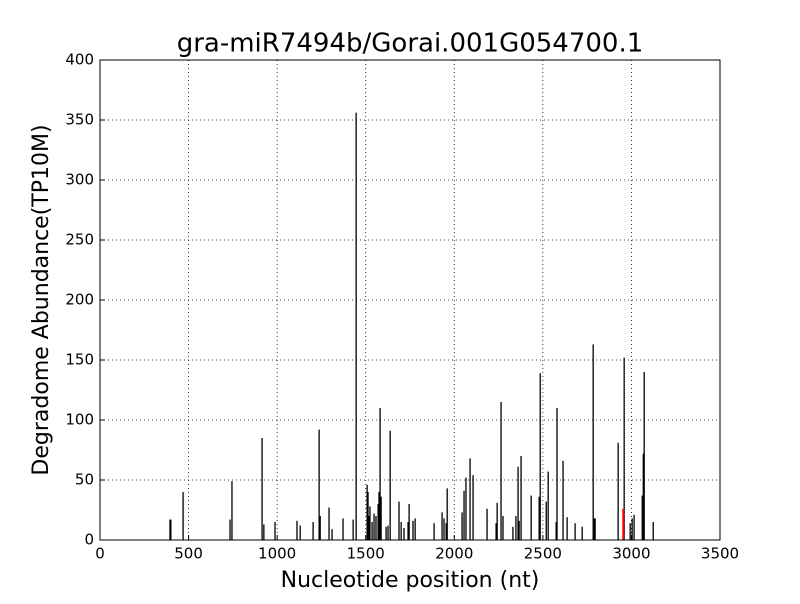  I want to click on y-tick-label: 100, so click(79, 420).